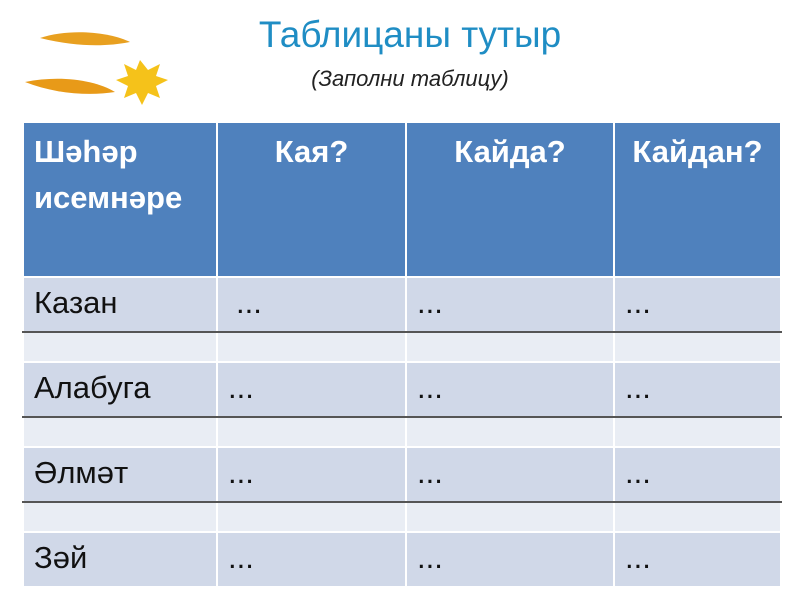  I want to click on autumn-leaves-icon, so click(96, 68).